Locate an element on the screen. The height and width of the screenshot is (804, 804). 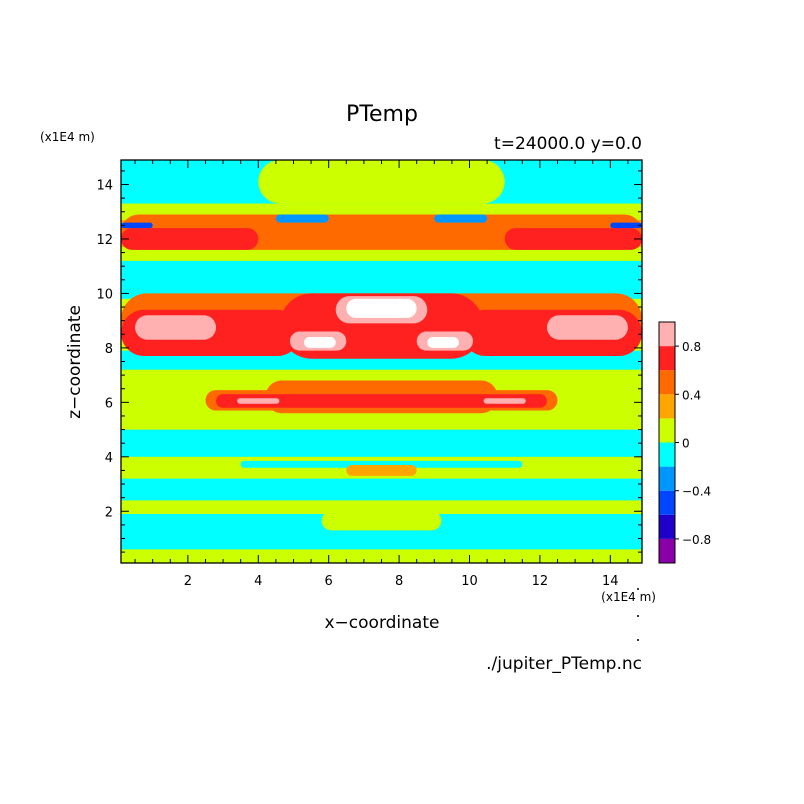
colorbar-label: −0.4 is located at coordinates (696, 492).